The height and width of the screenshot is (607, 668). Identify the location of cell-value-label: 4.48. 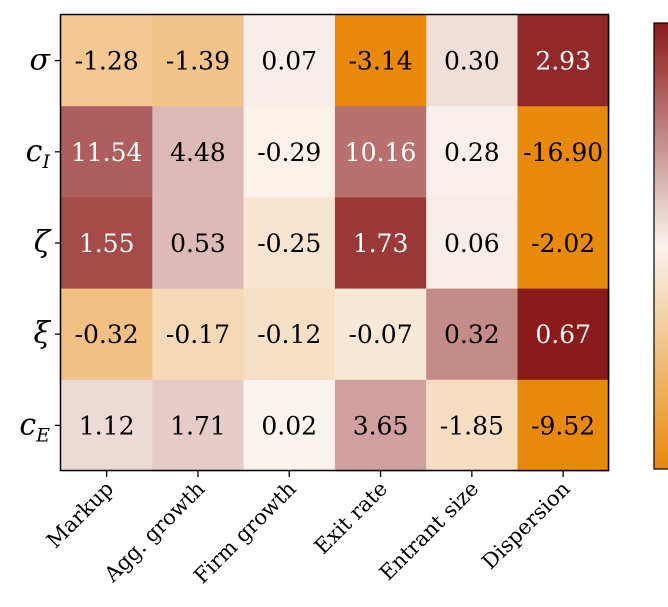
(198, 152).